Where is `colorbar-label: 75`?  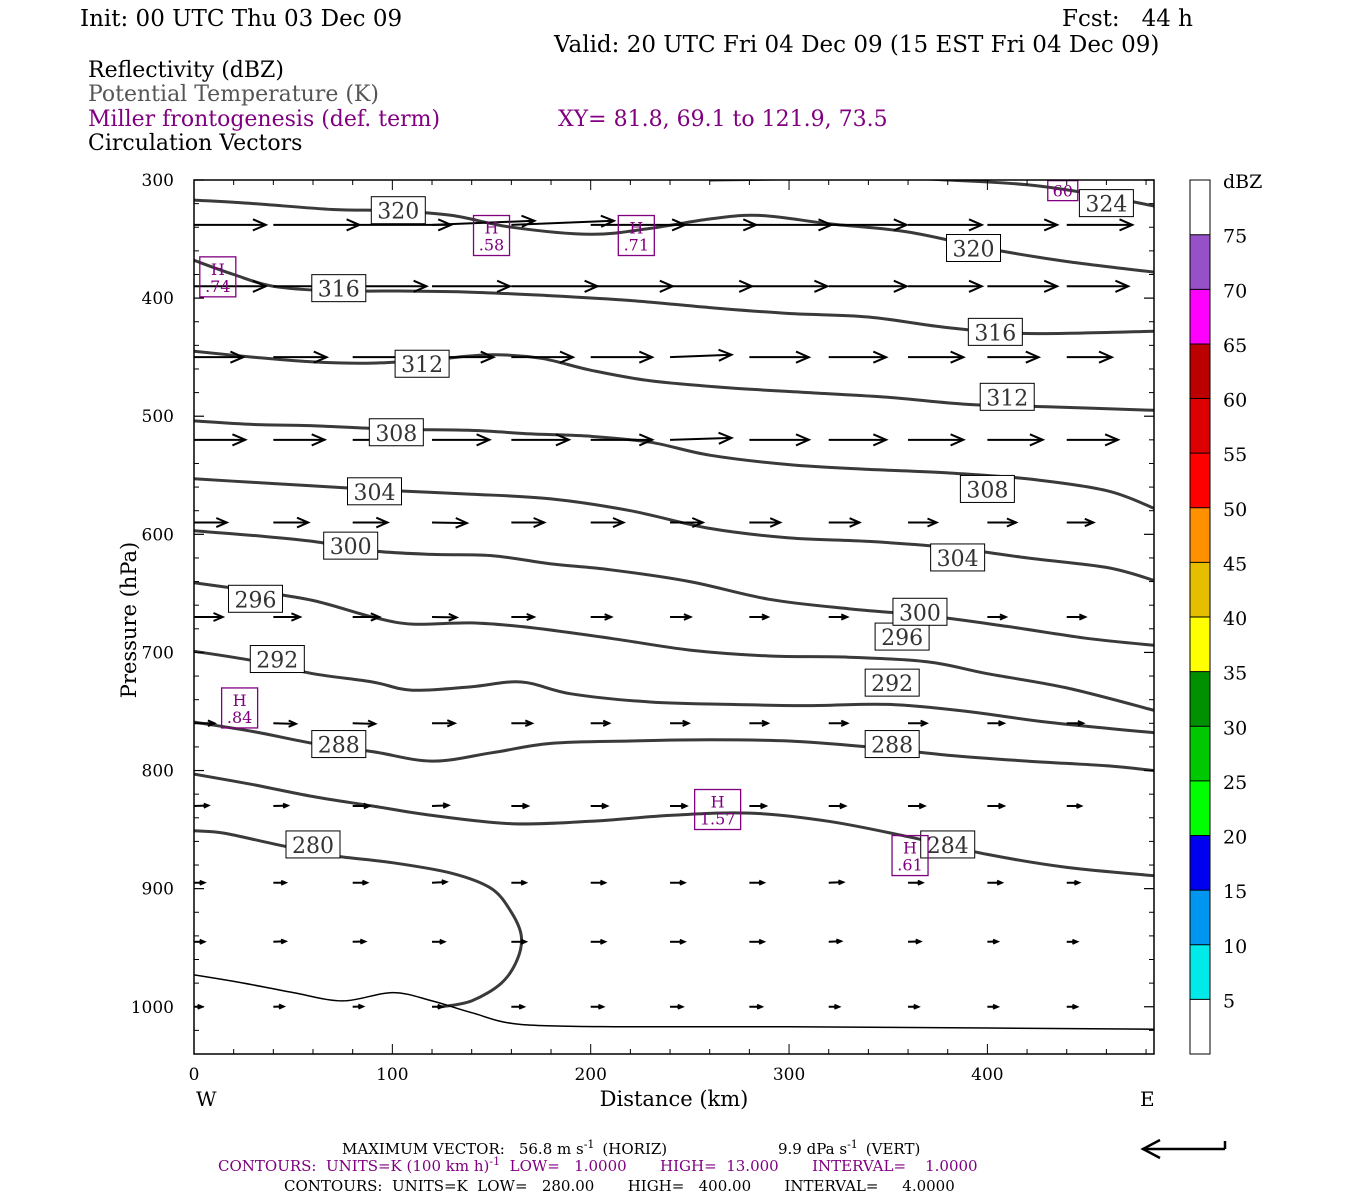
colorbar-label: 75 is located at coordinates (1235, 237).